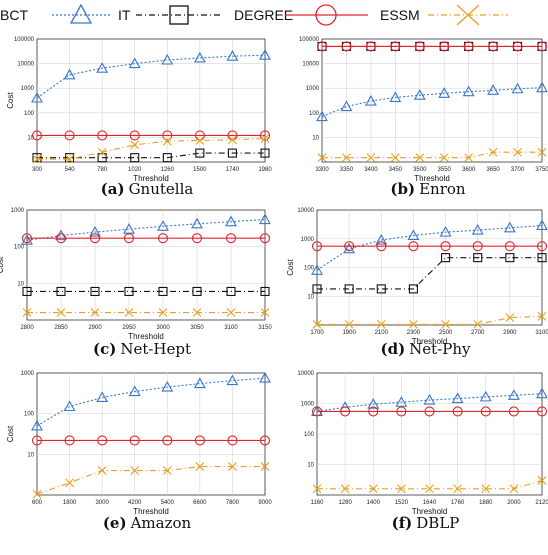 This screenshot has height=555, width=548. I want to click on x-tick-label: 7800, so click(233, 503).